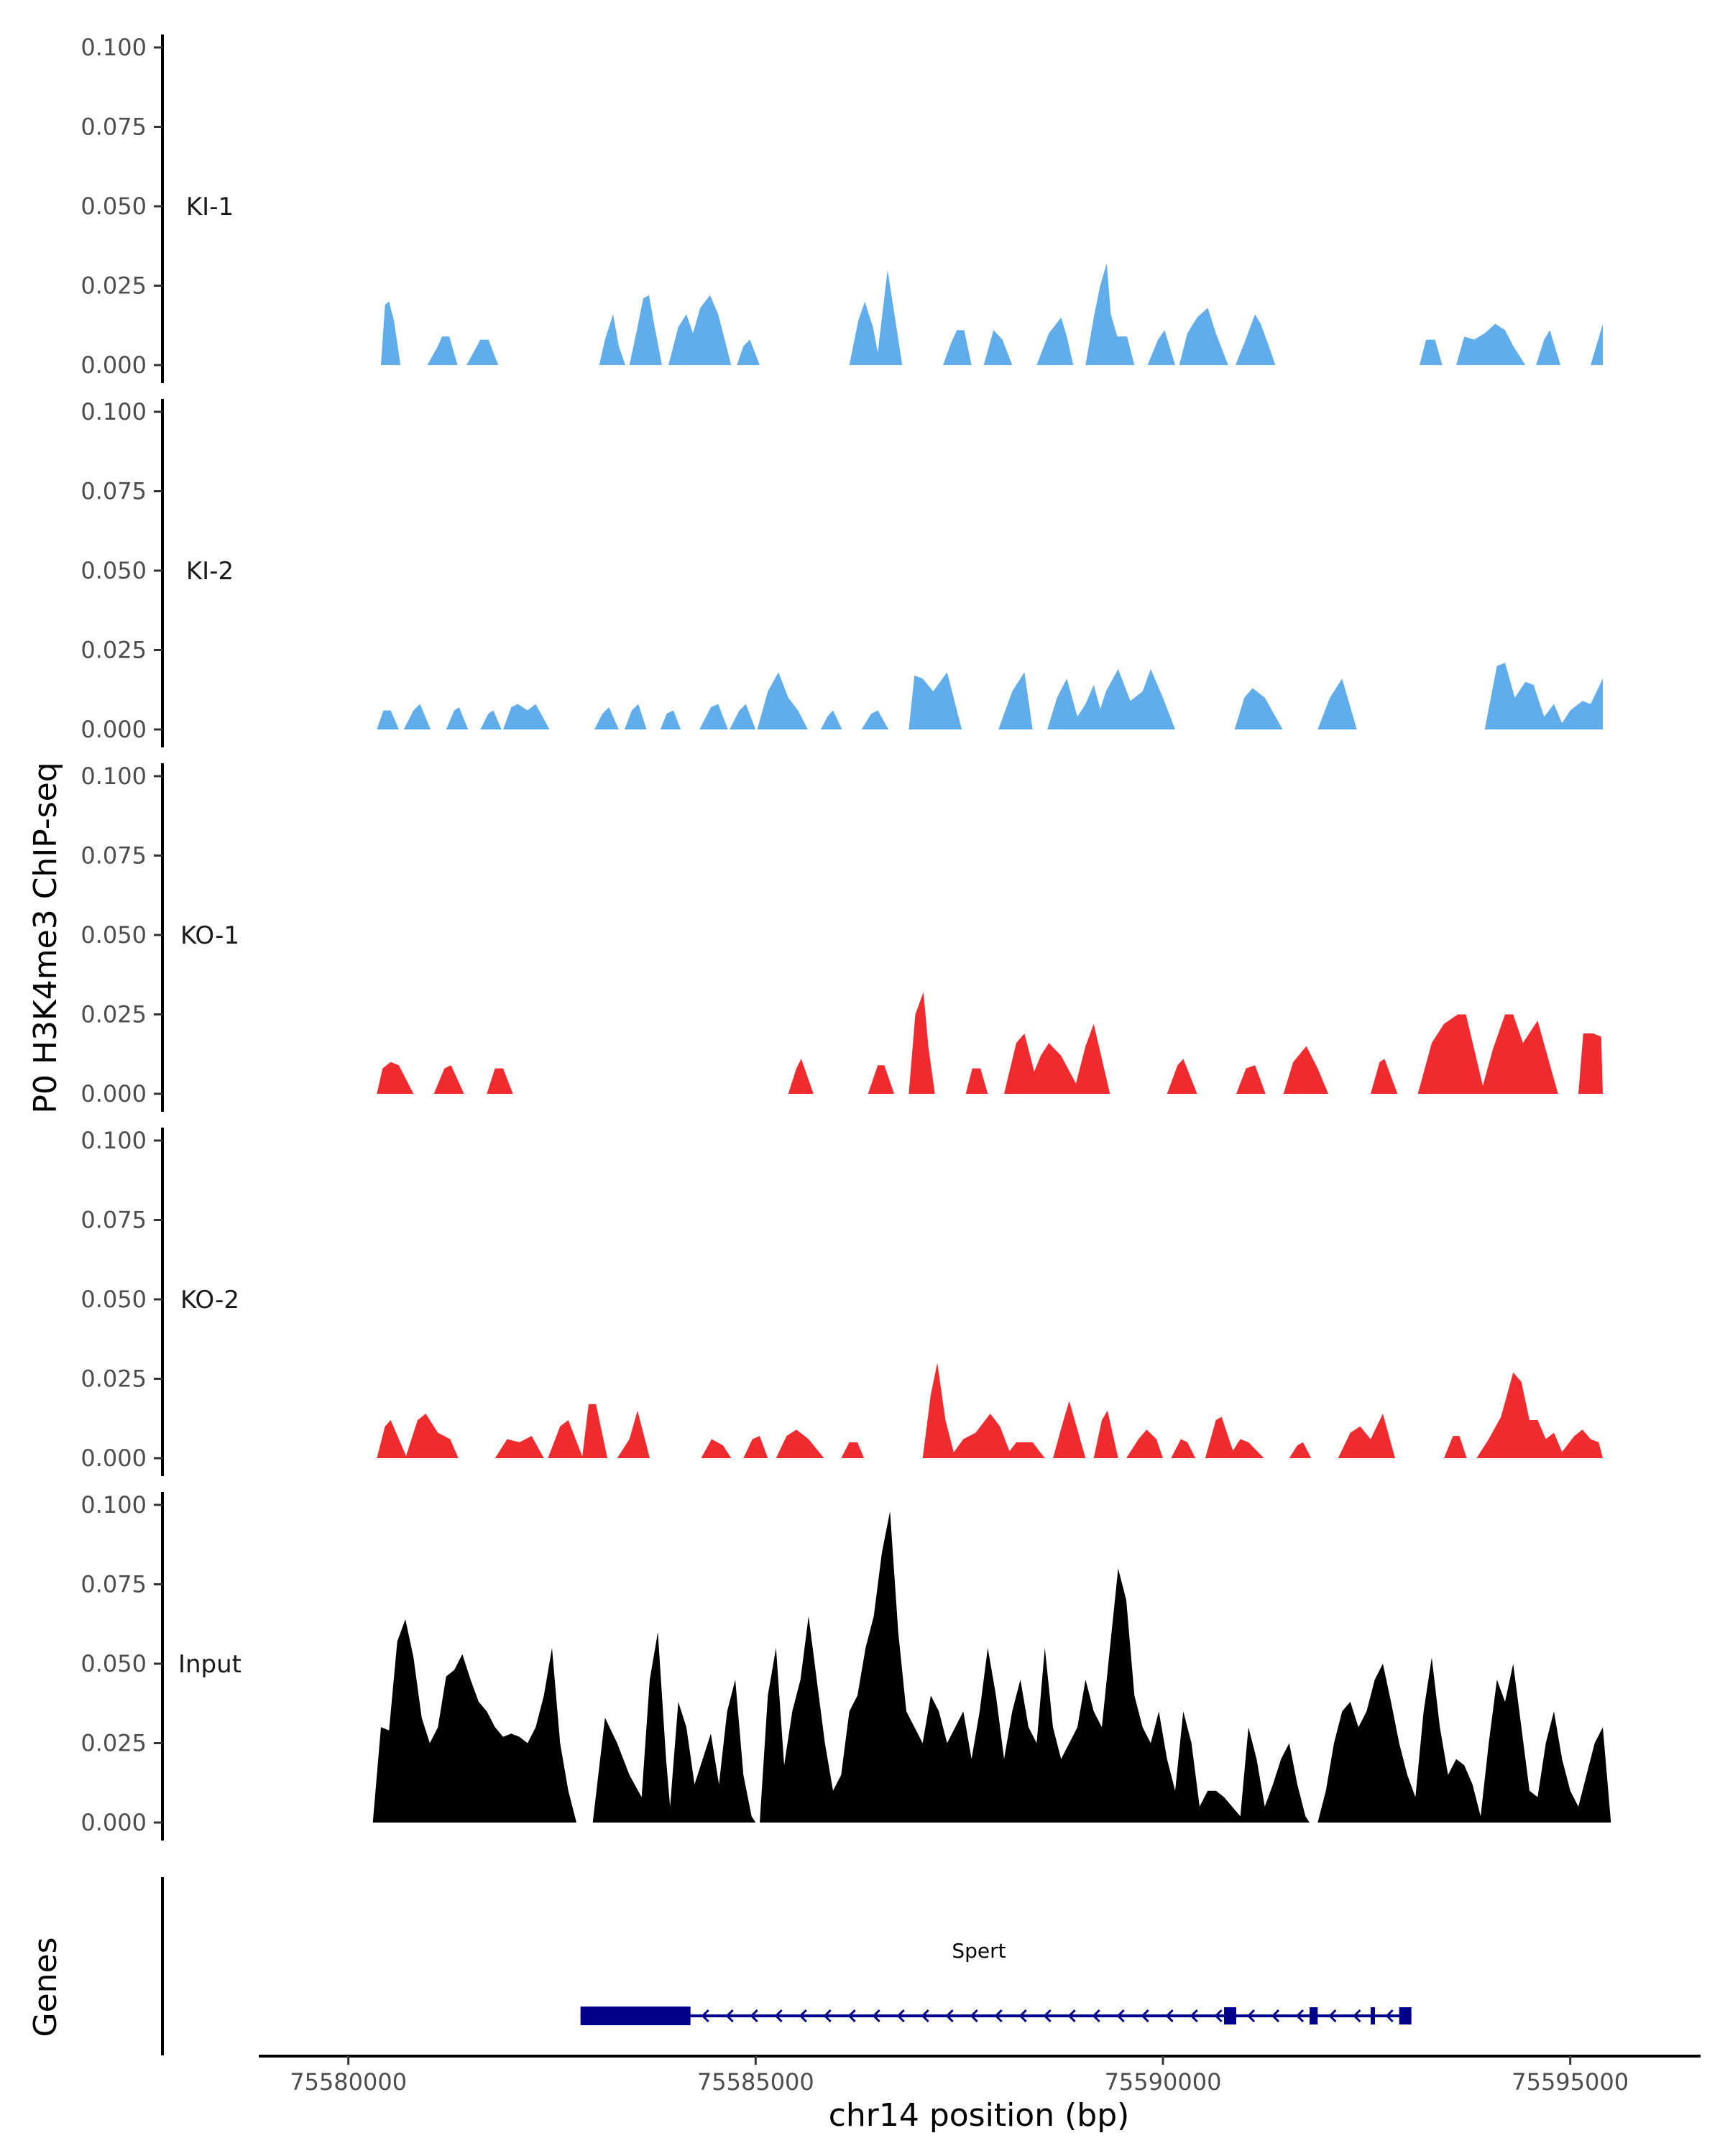 The height and width of the screenshot is (2156, 1725). What do you see at coordinates (45, 1987) in the screenshot?
I see `genes-track-label: Genes` at bounding box center [45, 1987].